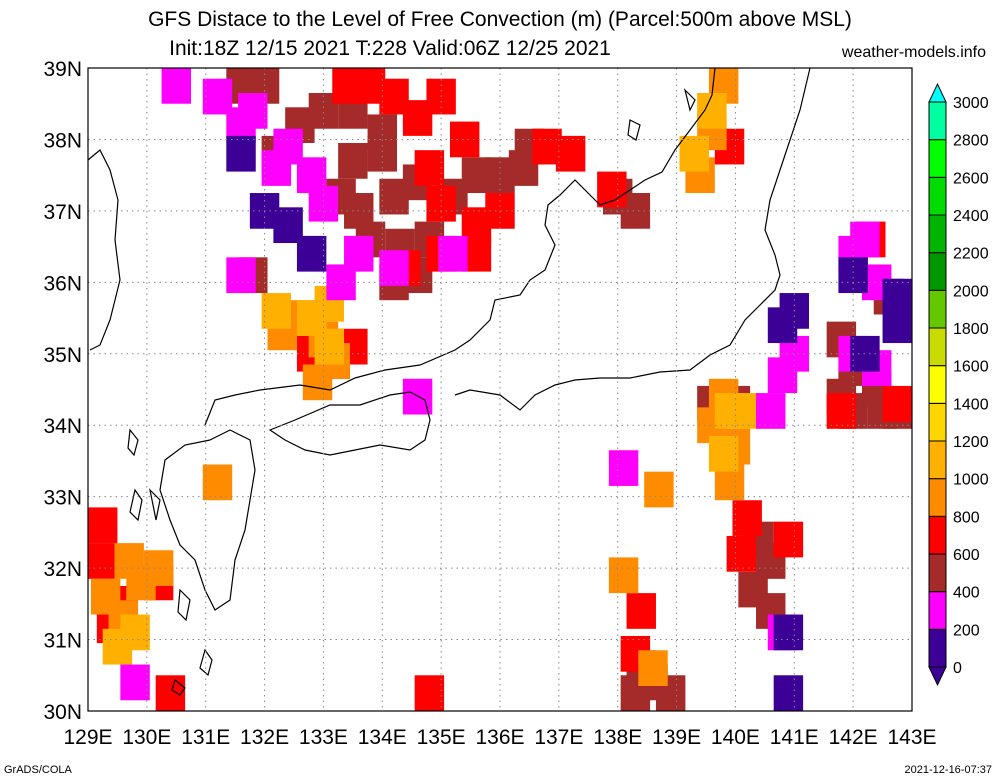  What do you see at coordinates (87, 737) in the screenshot?
I see `longitude-label: 129E` at bounding box center [87, 737].